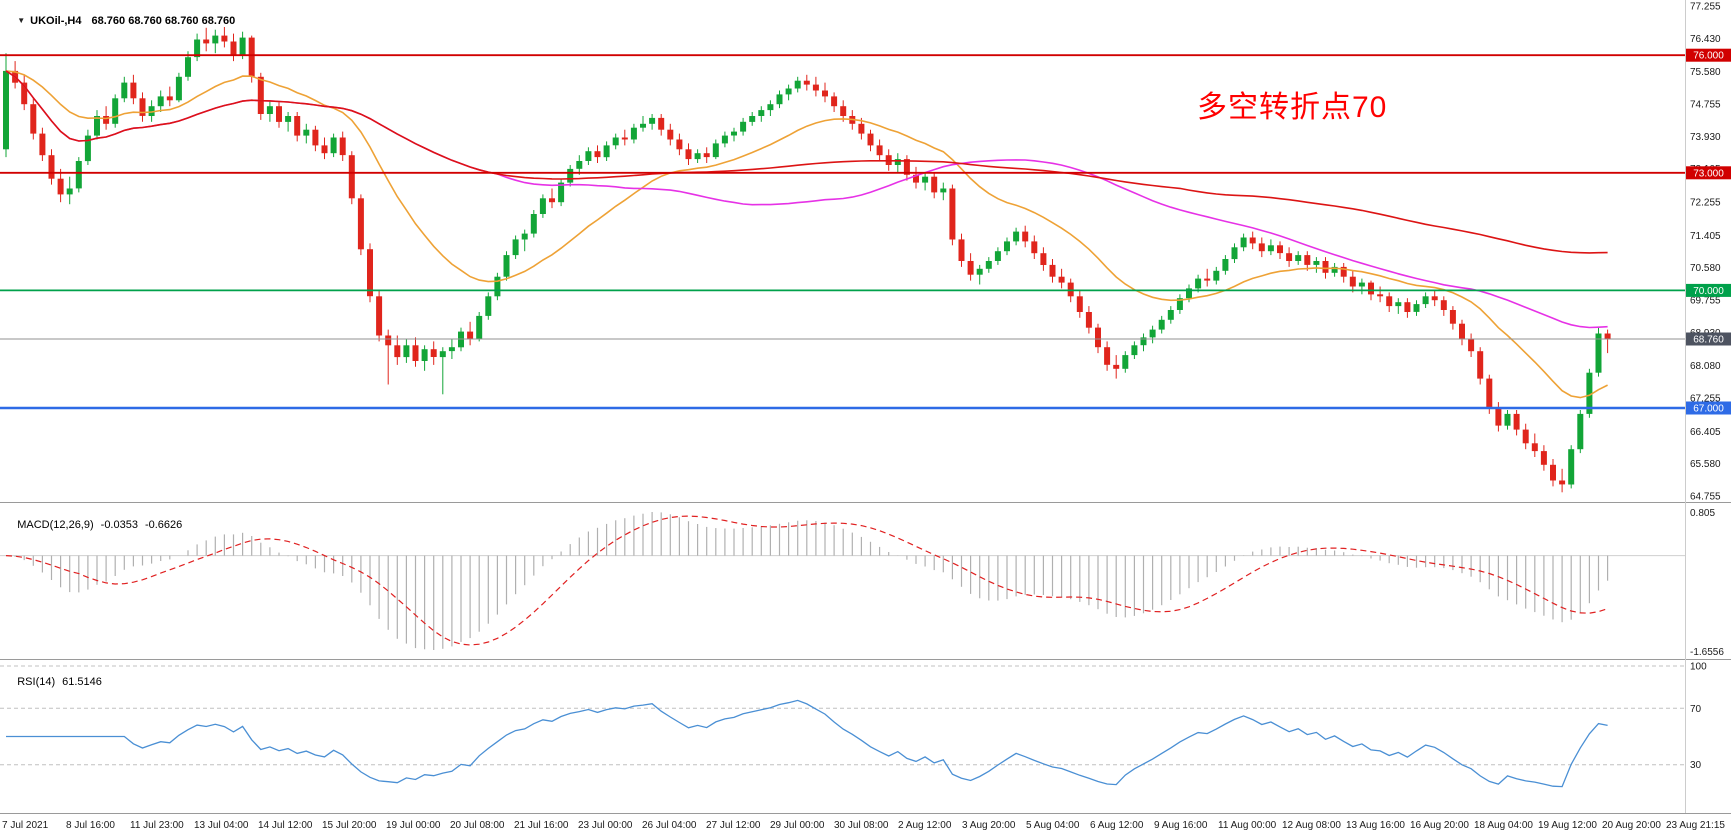 The height and width of the screenshot is (838, 1731). What do you see at coordinates (1705, 137) in the screenshot?
I see `price-tick-label: 73.930` at bounding box center [1705, 137].